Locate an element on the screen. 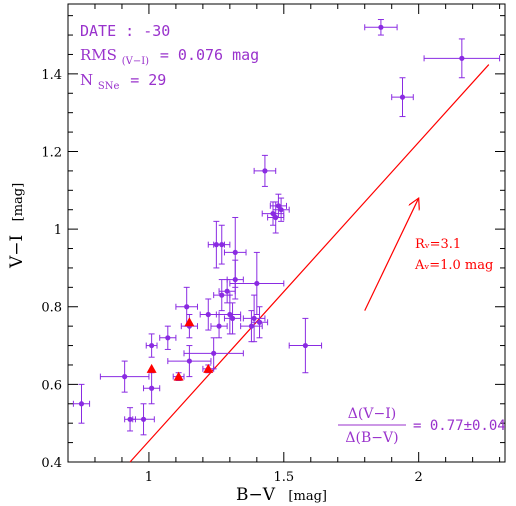 This screenshot has width=516, height=506. x-axis-label: B−V is located at coordinates (256, 495).